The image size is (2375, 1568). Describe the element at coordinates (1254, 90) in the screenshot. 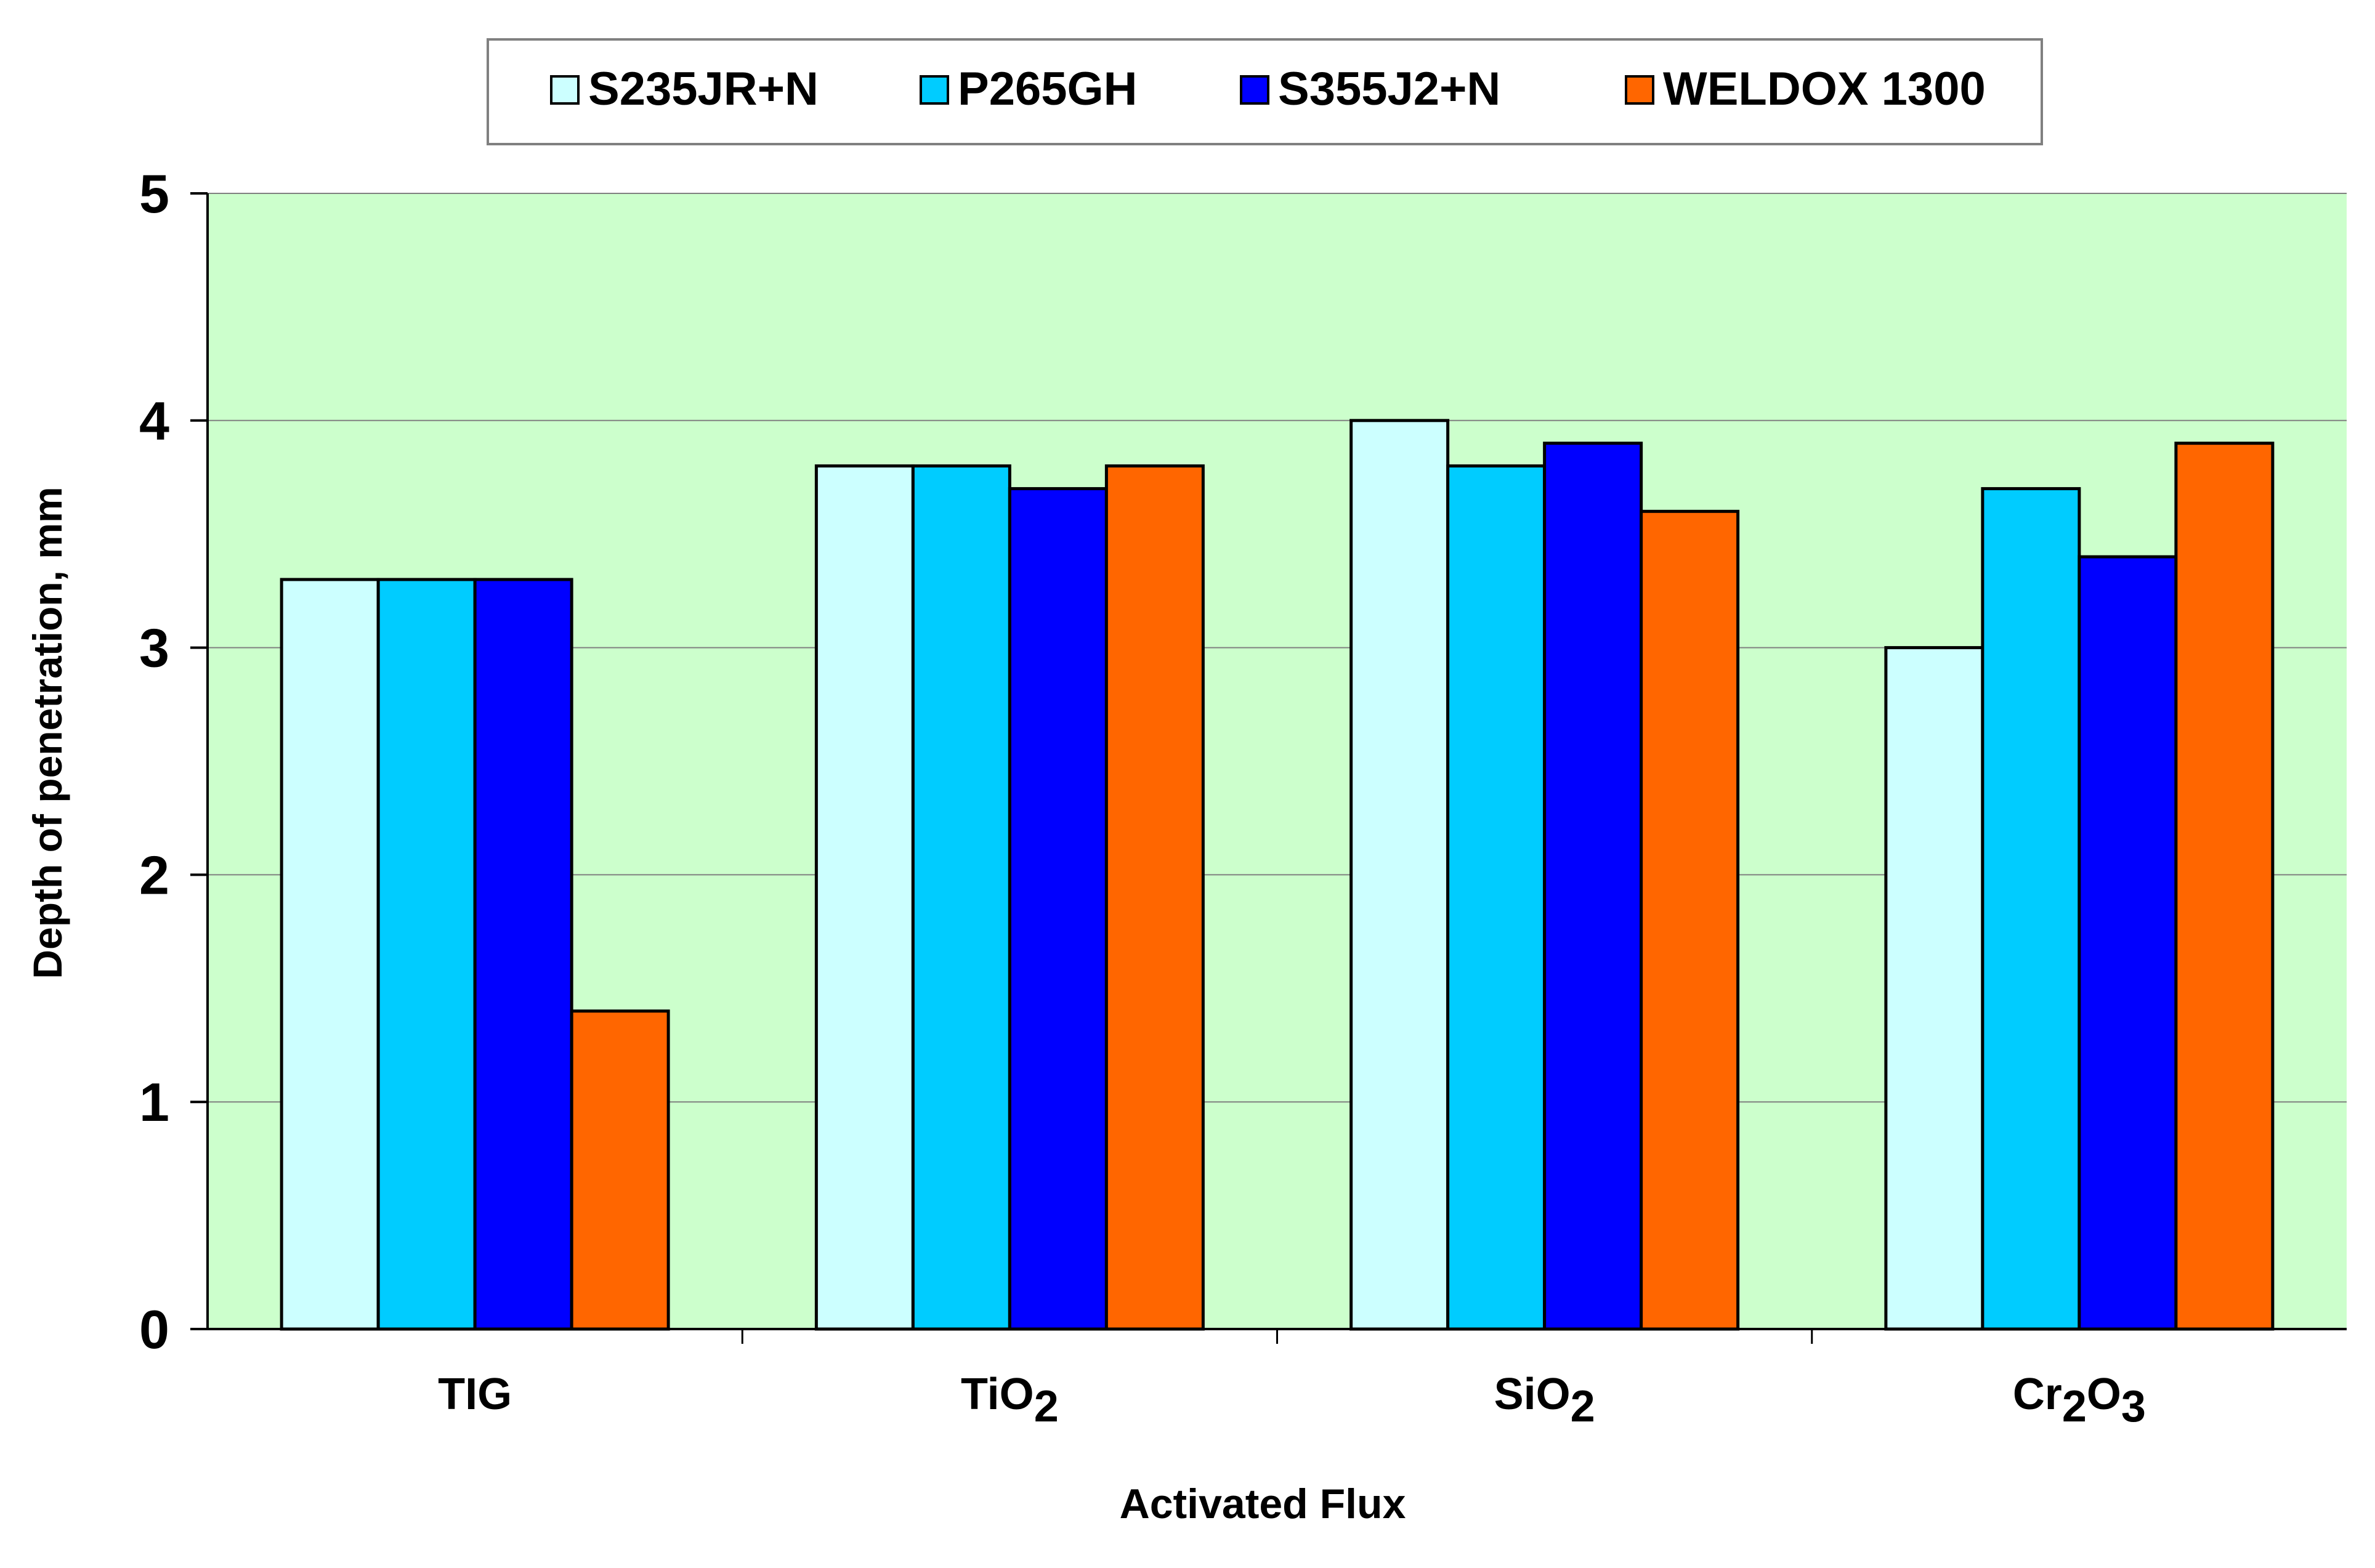

I see `legend-swatch-s355j2-n` at that location.